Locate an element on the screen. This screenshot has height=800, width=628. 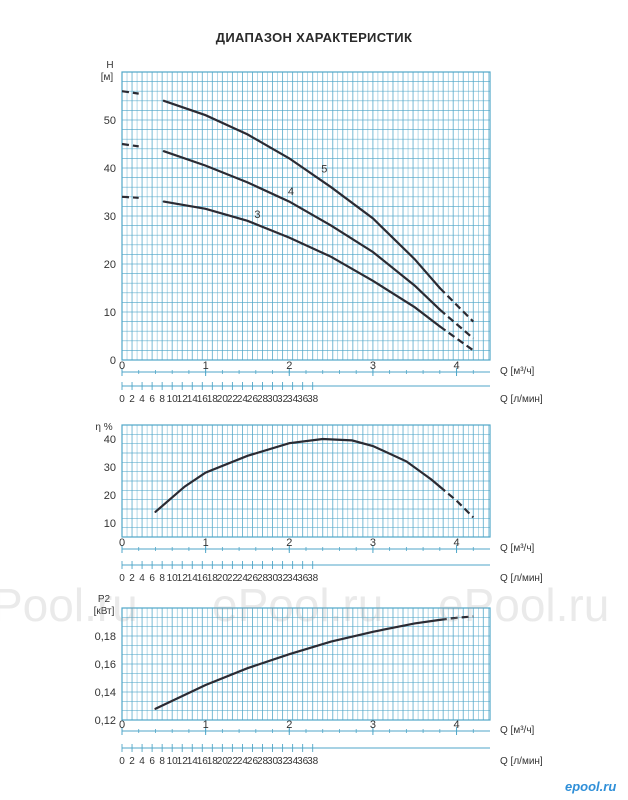
watermark-right: ePool.ru is located at coordinates (524, 605).